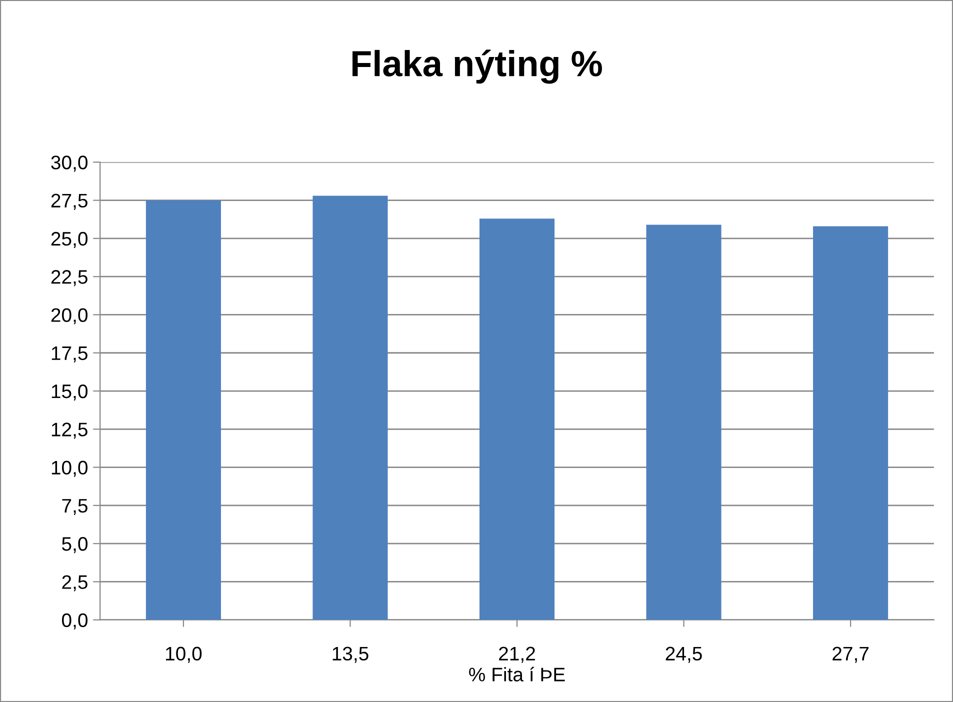 The width and height of the screenshot is (953, 702). I want to click on y-tick-label: 30,0, so click(69, 164).